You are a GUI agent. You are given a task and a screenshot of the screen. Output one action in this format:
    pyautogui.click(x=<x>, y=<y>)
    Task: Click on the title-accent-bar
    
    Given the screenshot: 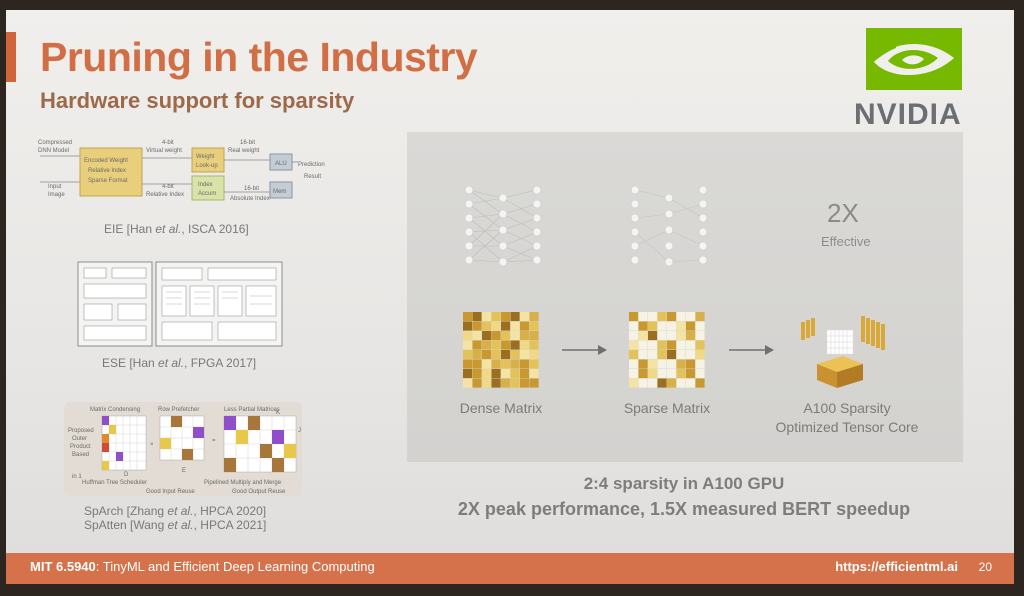 What is the action you would take?
    pyautogui.click(x=11, y=57)
    